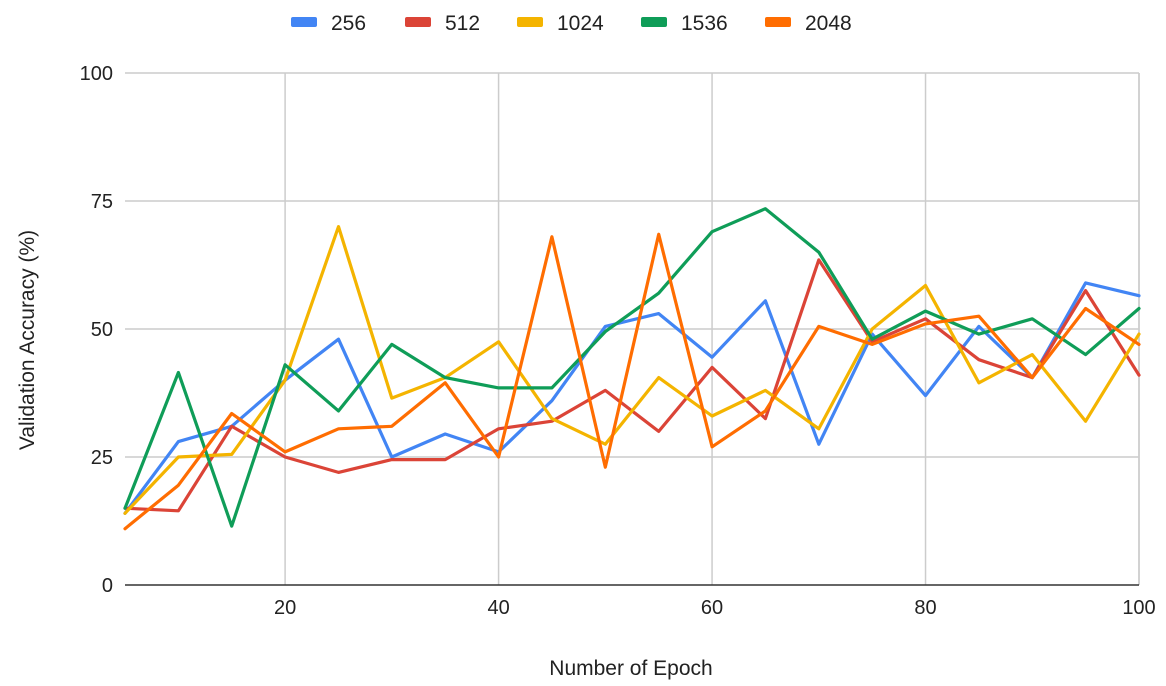  I want to click on legend-item-512: 512, so click(442, 23).